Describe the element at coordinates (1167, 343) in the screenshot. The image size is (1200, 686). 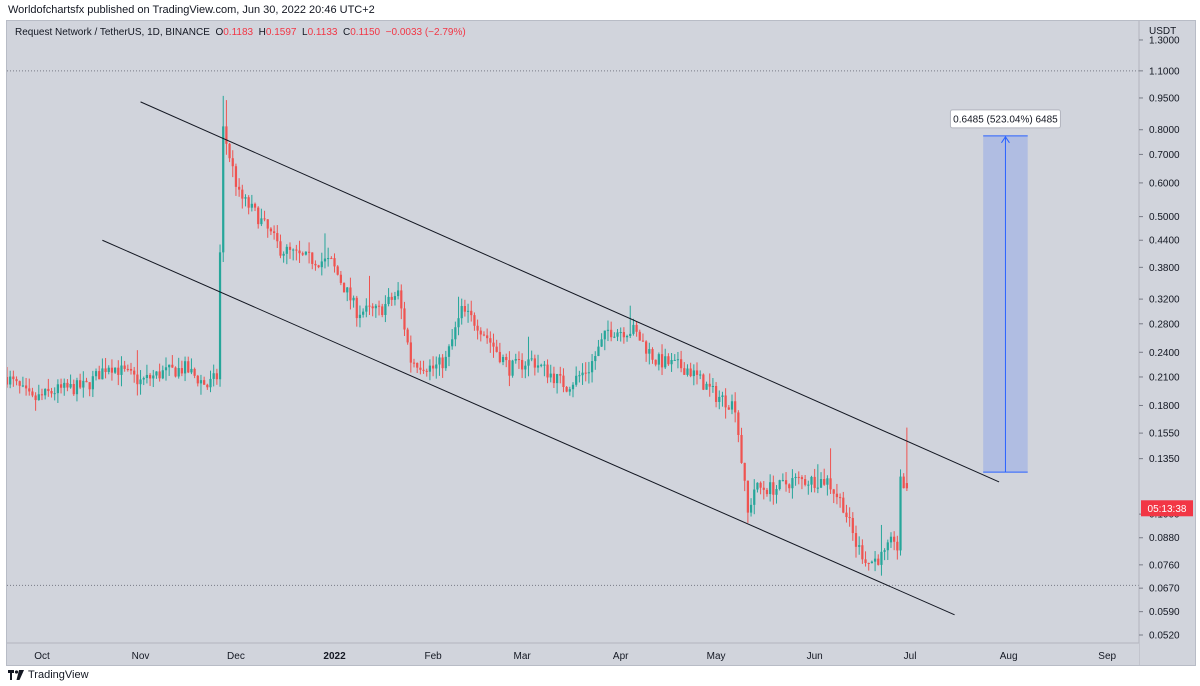
I see `price-axis` at that location.